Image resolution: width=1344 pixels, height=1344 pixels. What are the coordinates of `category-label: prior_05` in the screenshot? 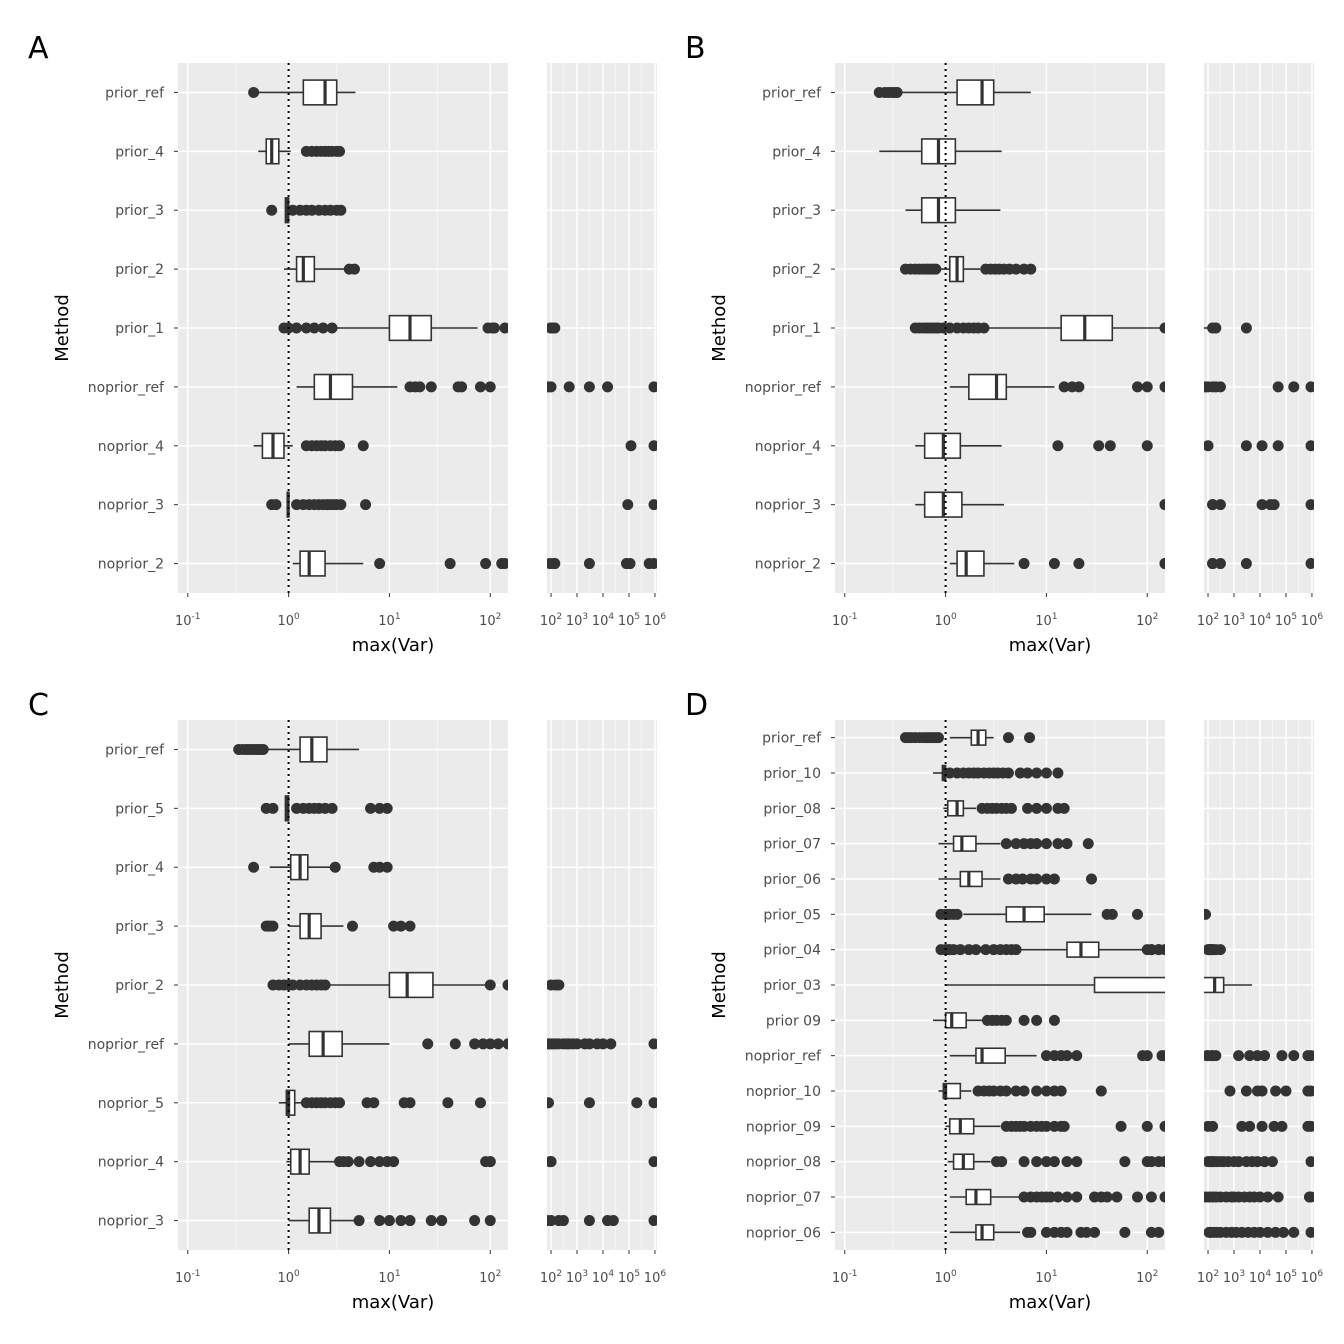 It's located at (792, 915).